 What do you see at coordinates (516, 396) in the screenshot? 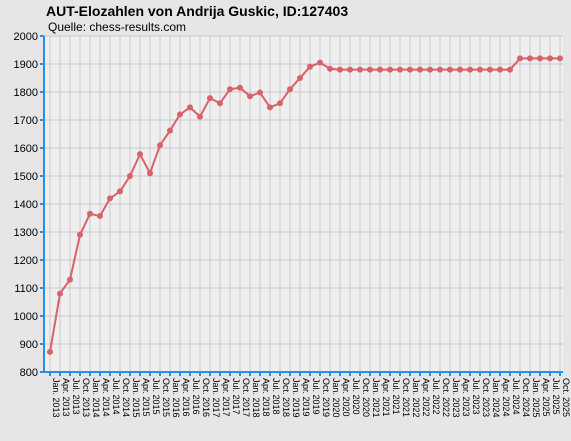
I see `x-tick-label: Jul. 2024` at bounding box center [516, 396].